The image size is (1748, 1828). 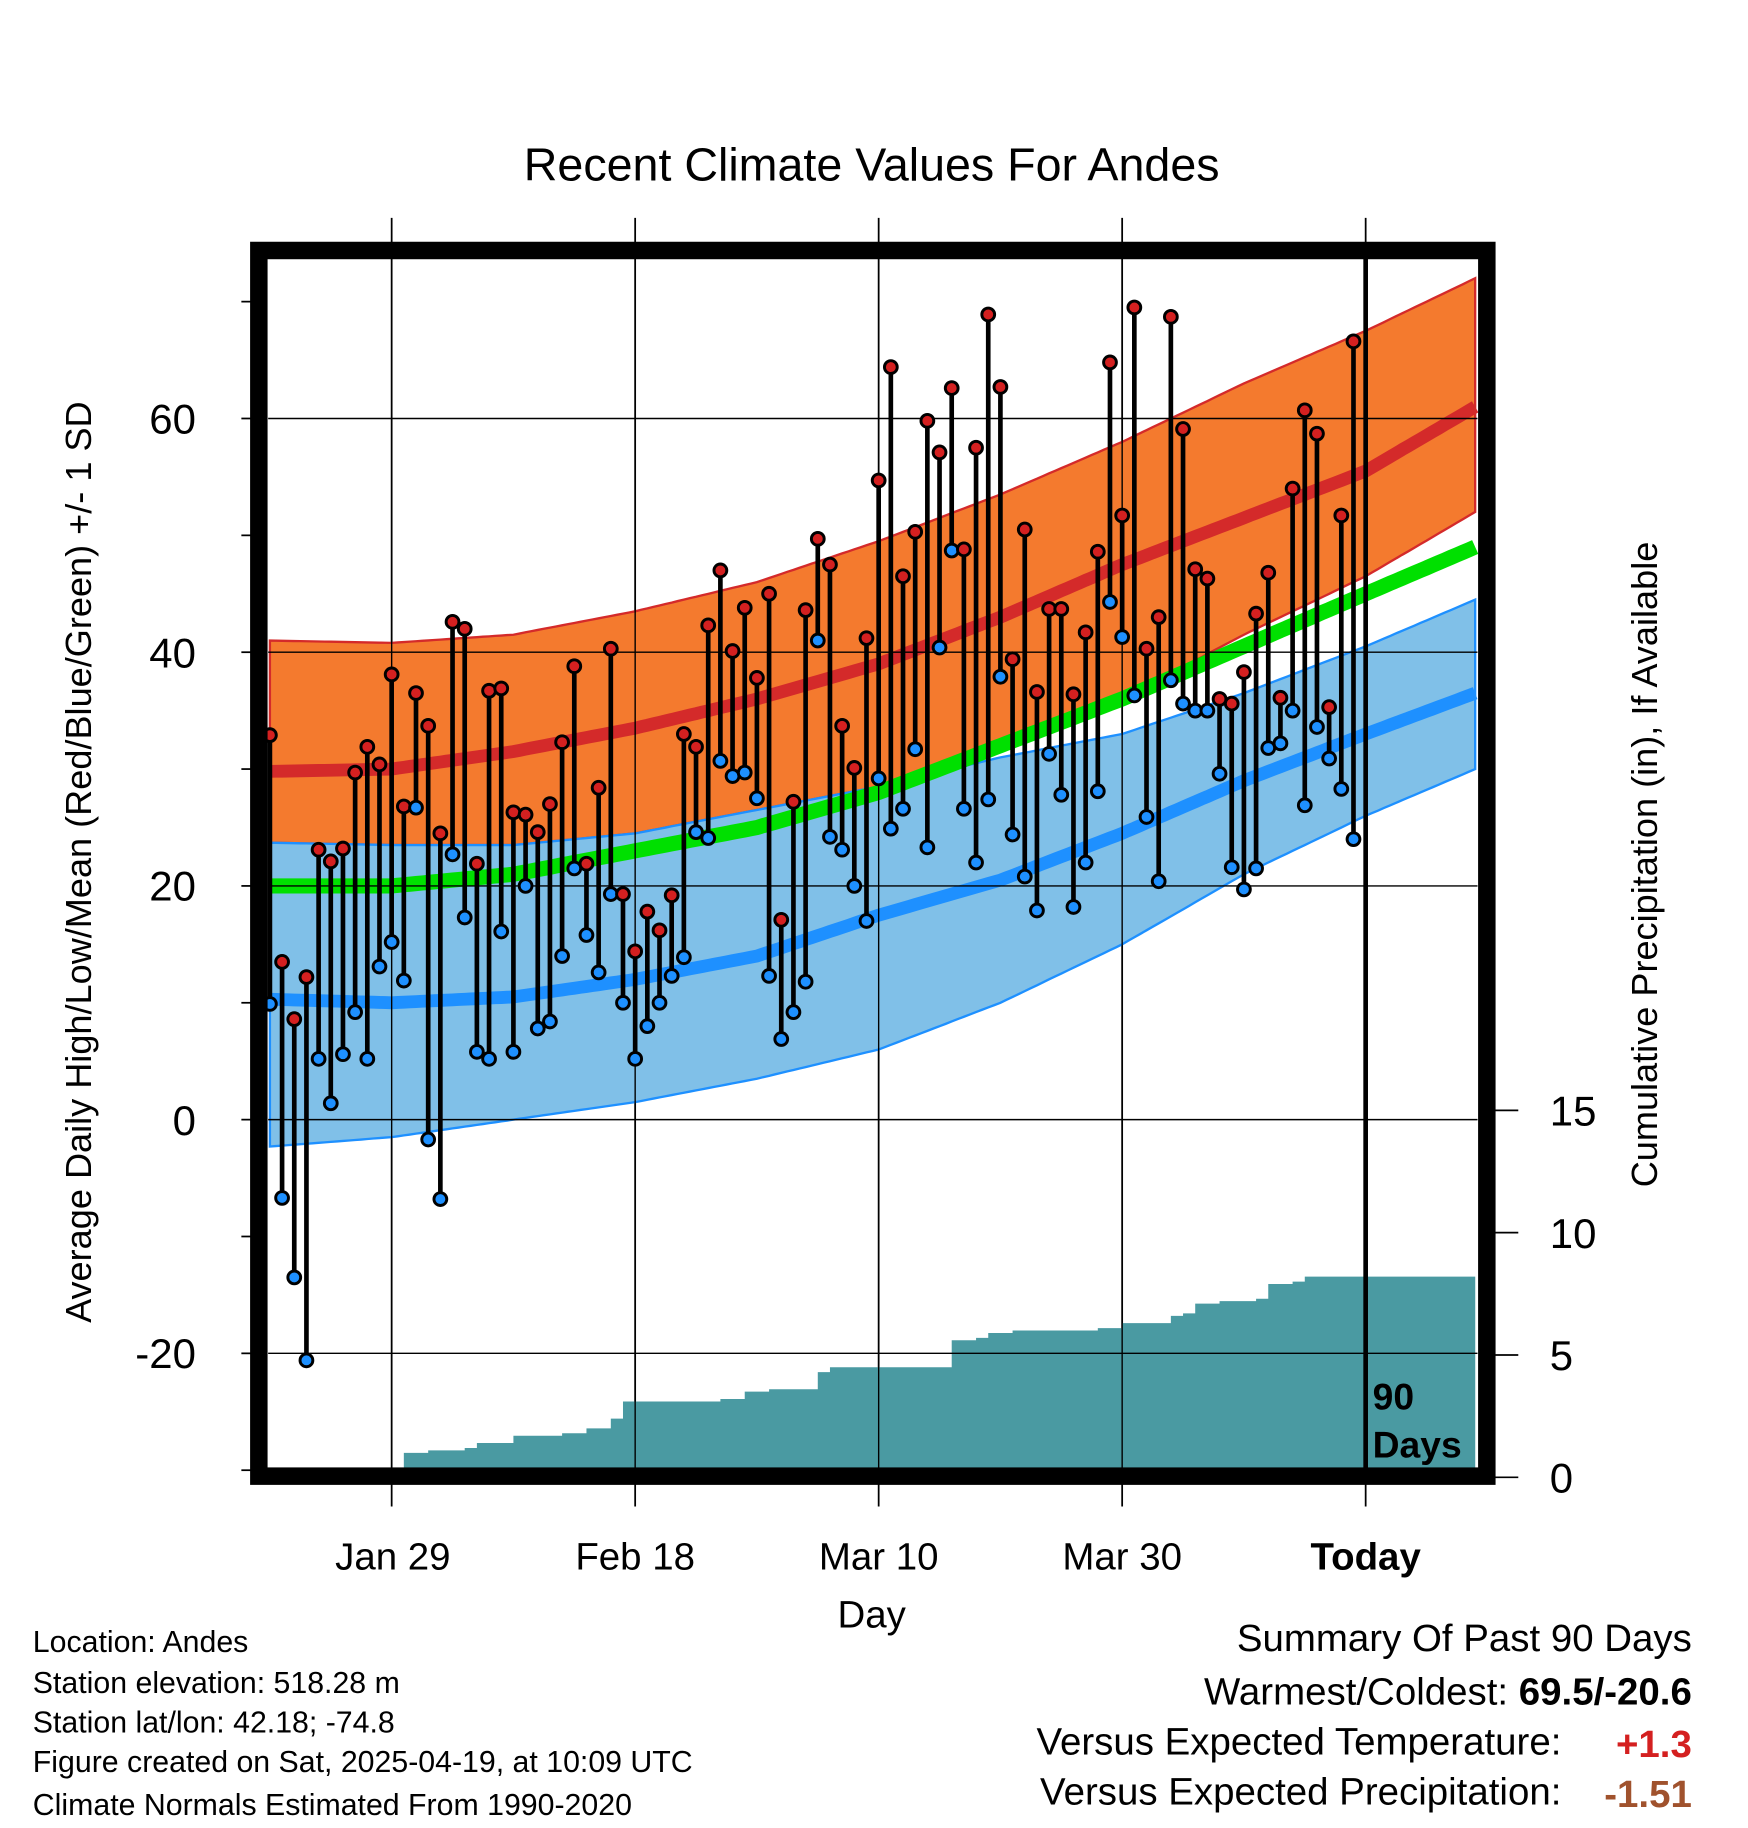 What do you see at coordinates (172, 653) in the screenshot?
I see `y-tick-label: 40` at bounding box center [172, 653].